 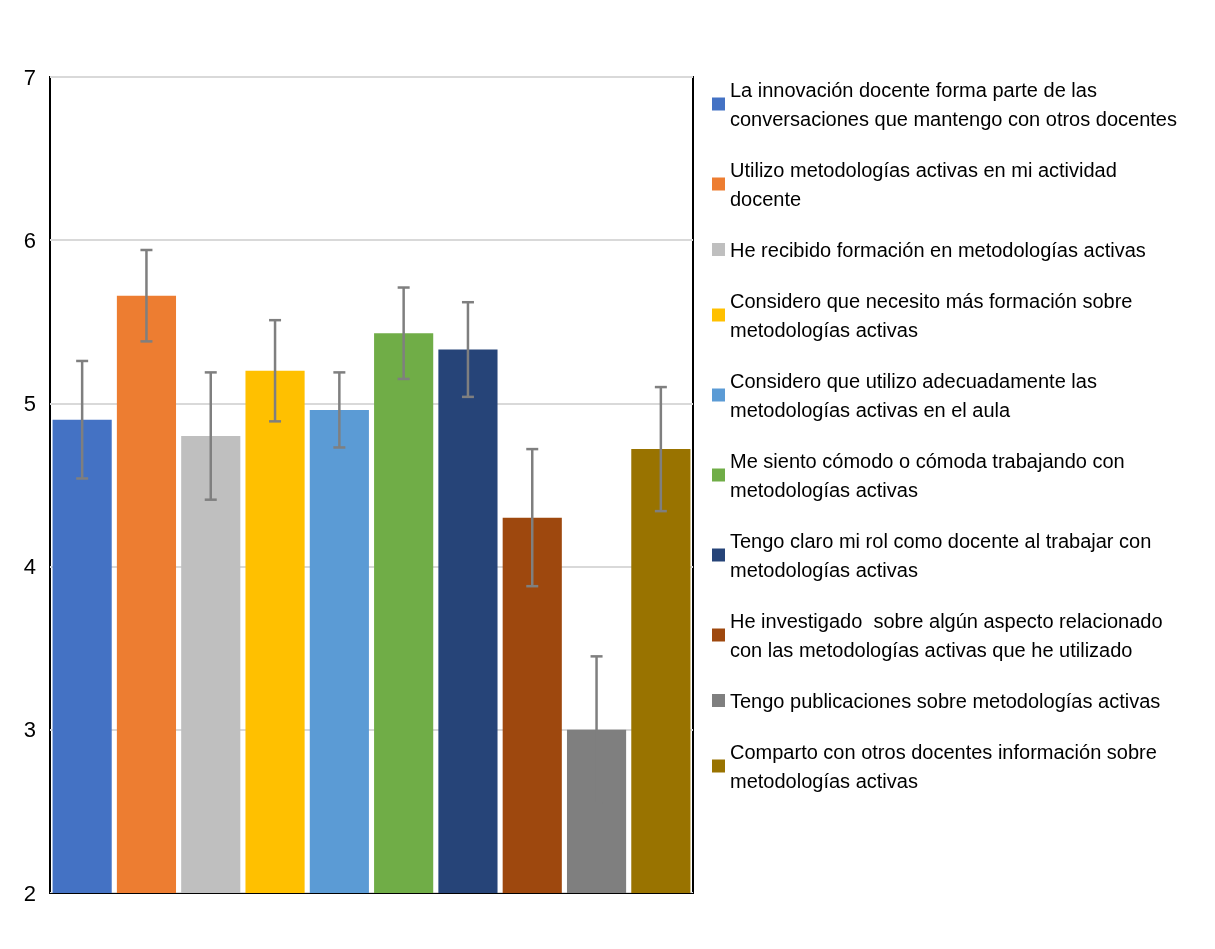 I want to click on legend-label: He recibido formación en metodologías activas, so click(x=938, y=249).